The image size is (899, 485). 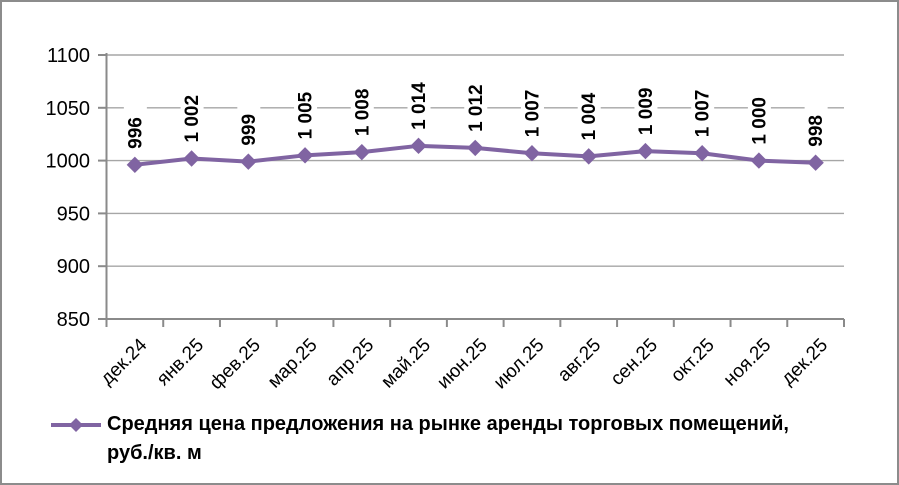 I want to click on y-axis-tick-label: 900, so click(x=73, y=267).